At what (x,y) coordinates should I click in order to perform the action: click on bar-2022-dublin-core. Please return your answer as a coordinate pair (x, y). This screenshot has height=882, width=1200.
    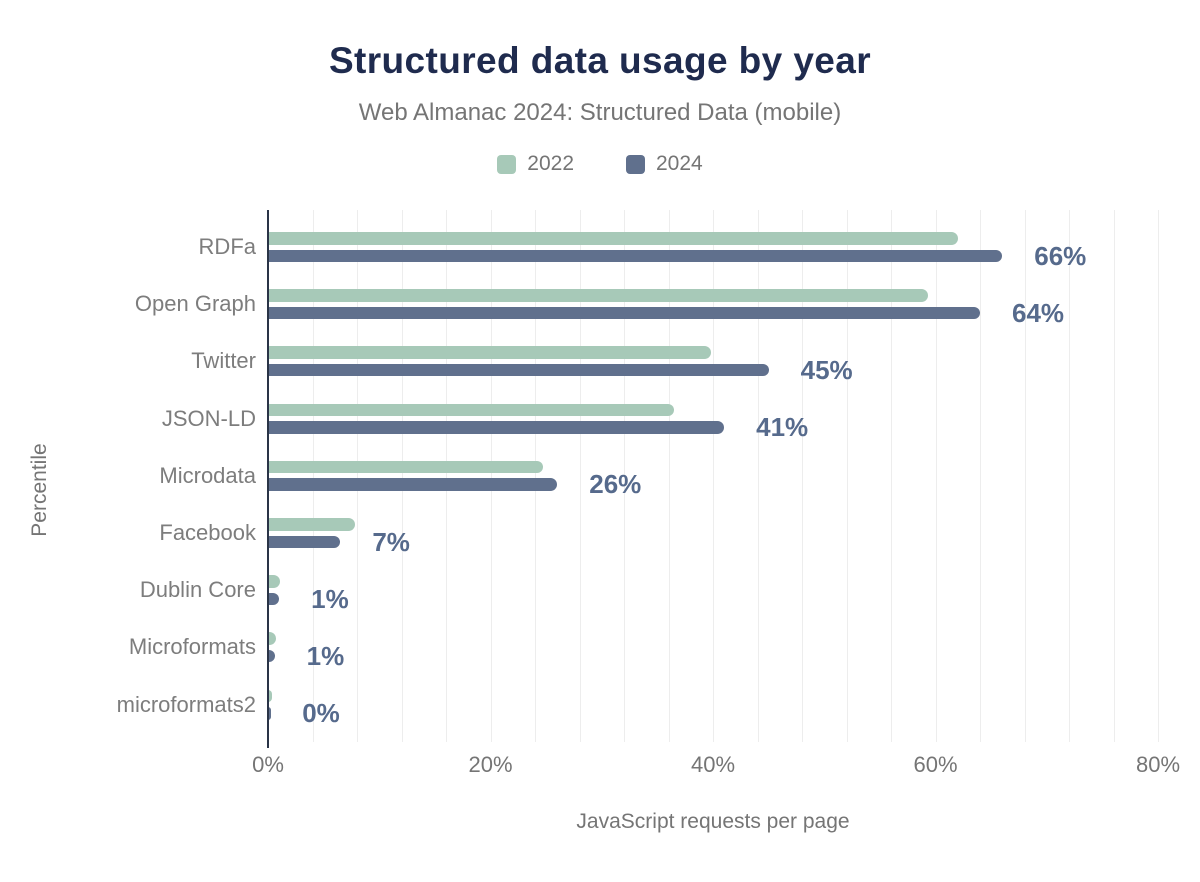
    Looking at the image, I should click on (274, 581).